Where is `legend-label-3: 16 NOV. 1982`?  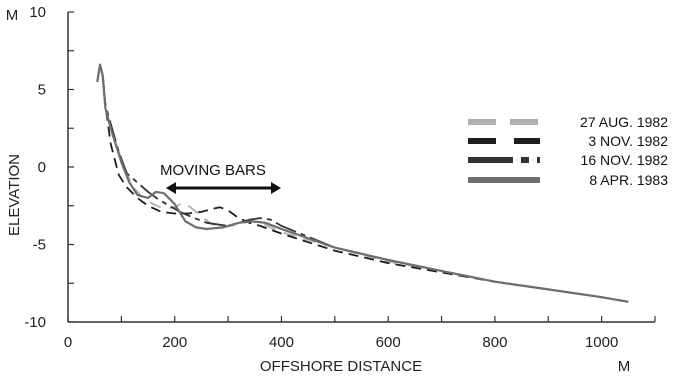 legend-label-3: 16 NOV. 1982 is located at coordinates (625, 160).